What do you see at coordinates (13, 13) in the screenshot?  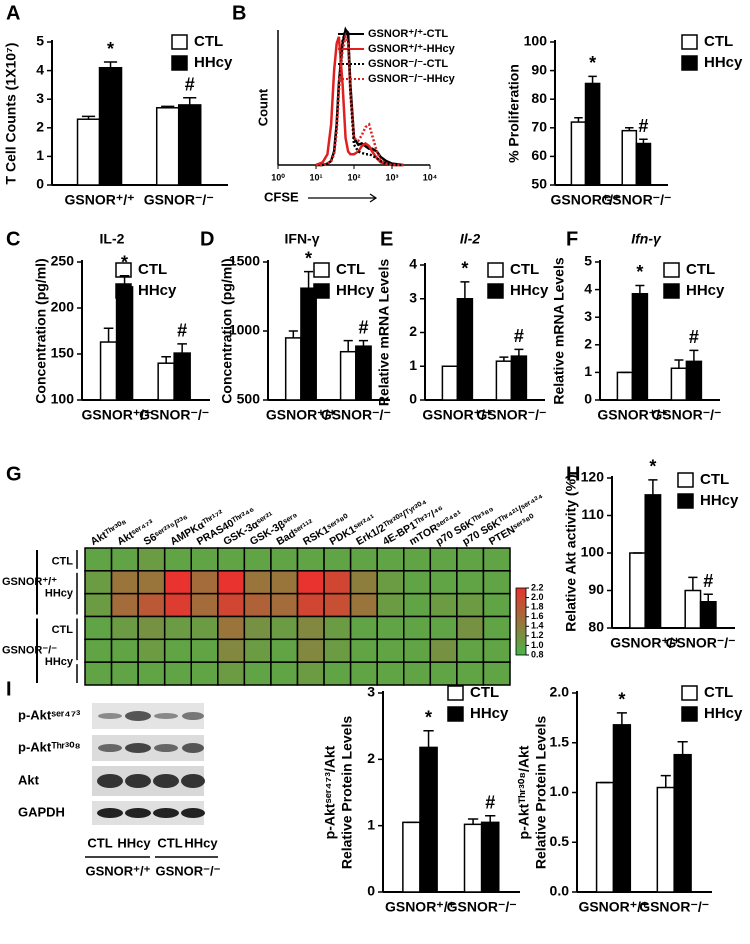 I see `panel-label: A` at bounding box center [13, 13].